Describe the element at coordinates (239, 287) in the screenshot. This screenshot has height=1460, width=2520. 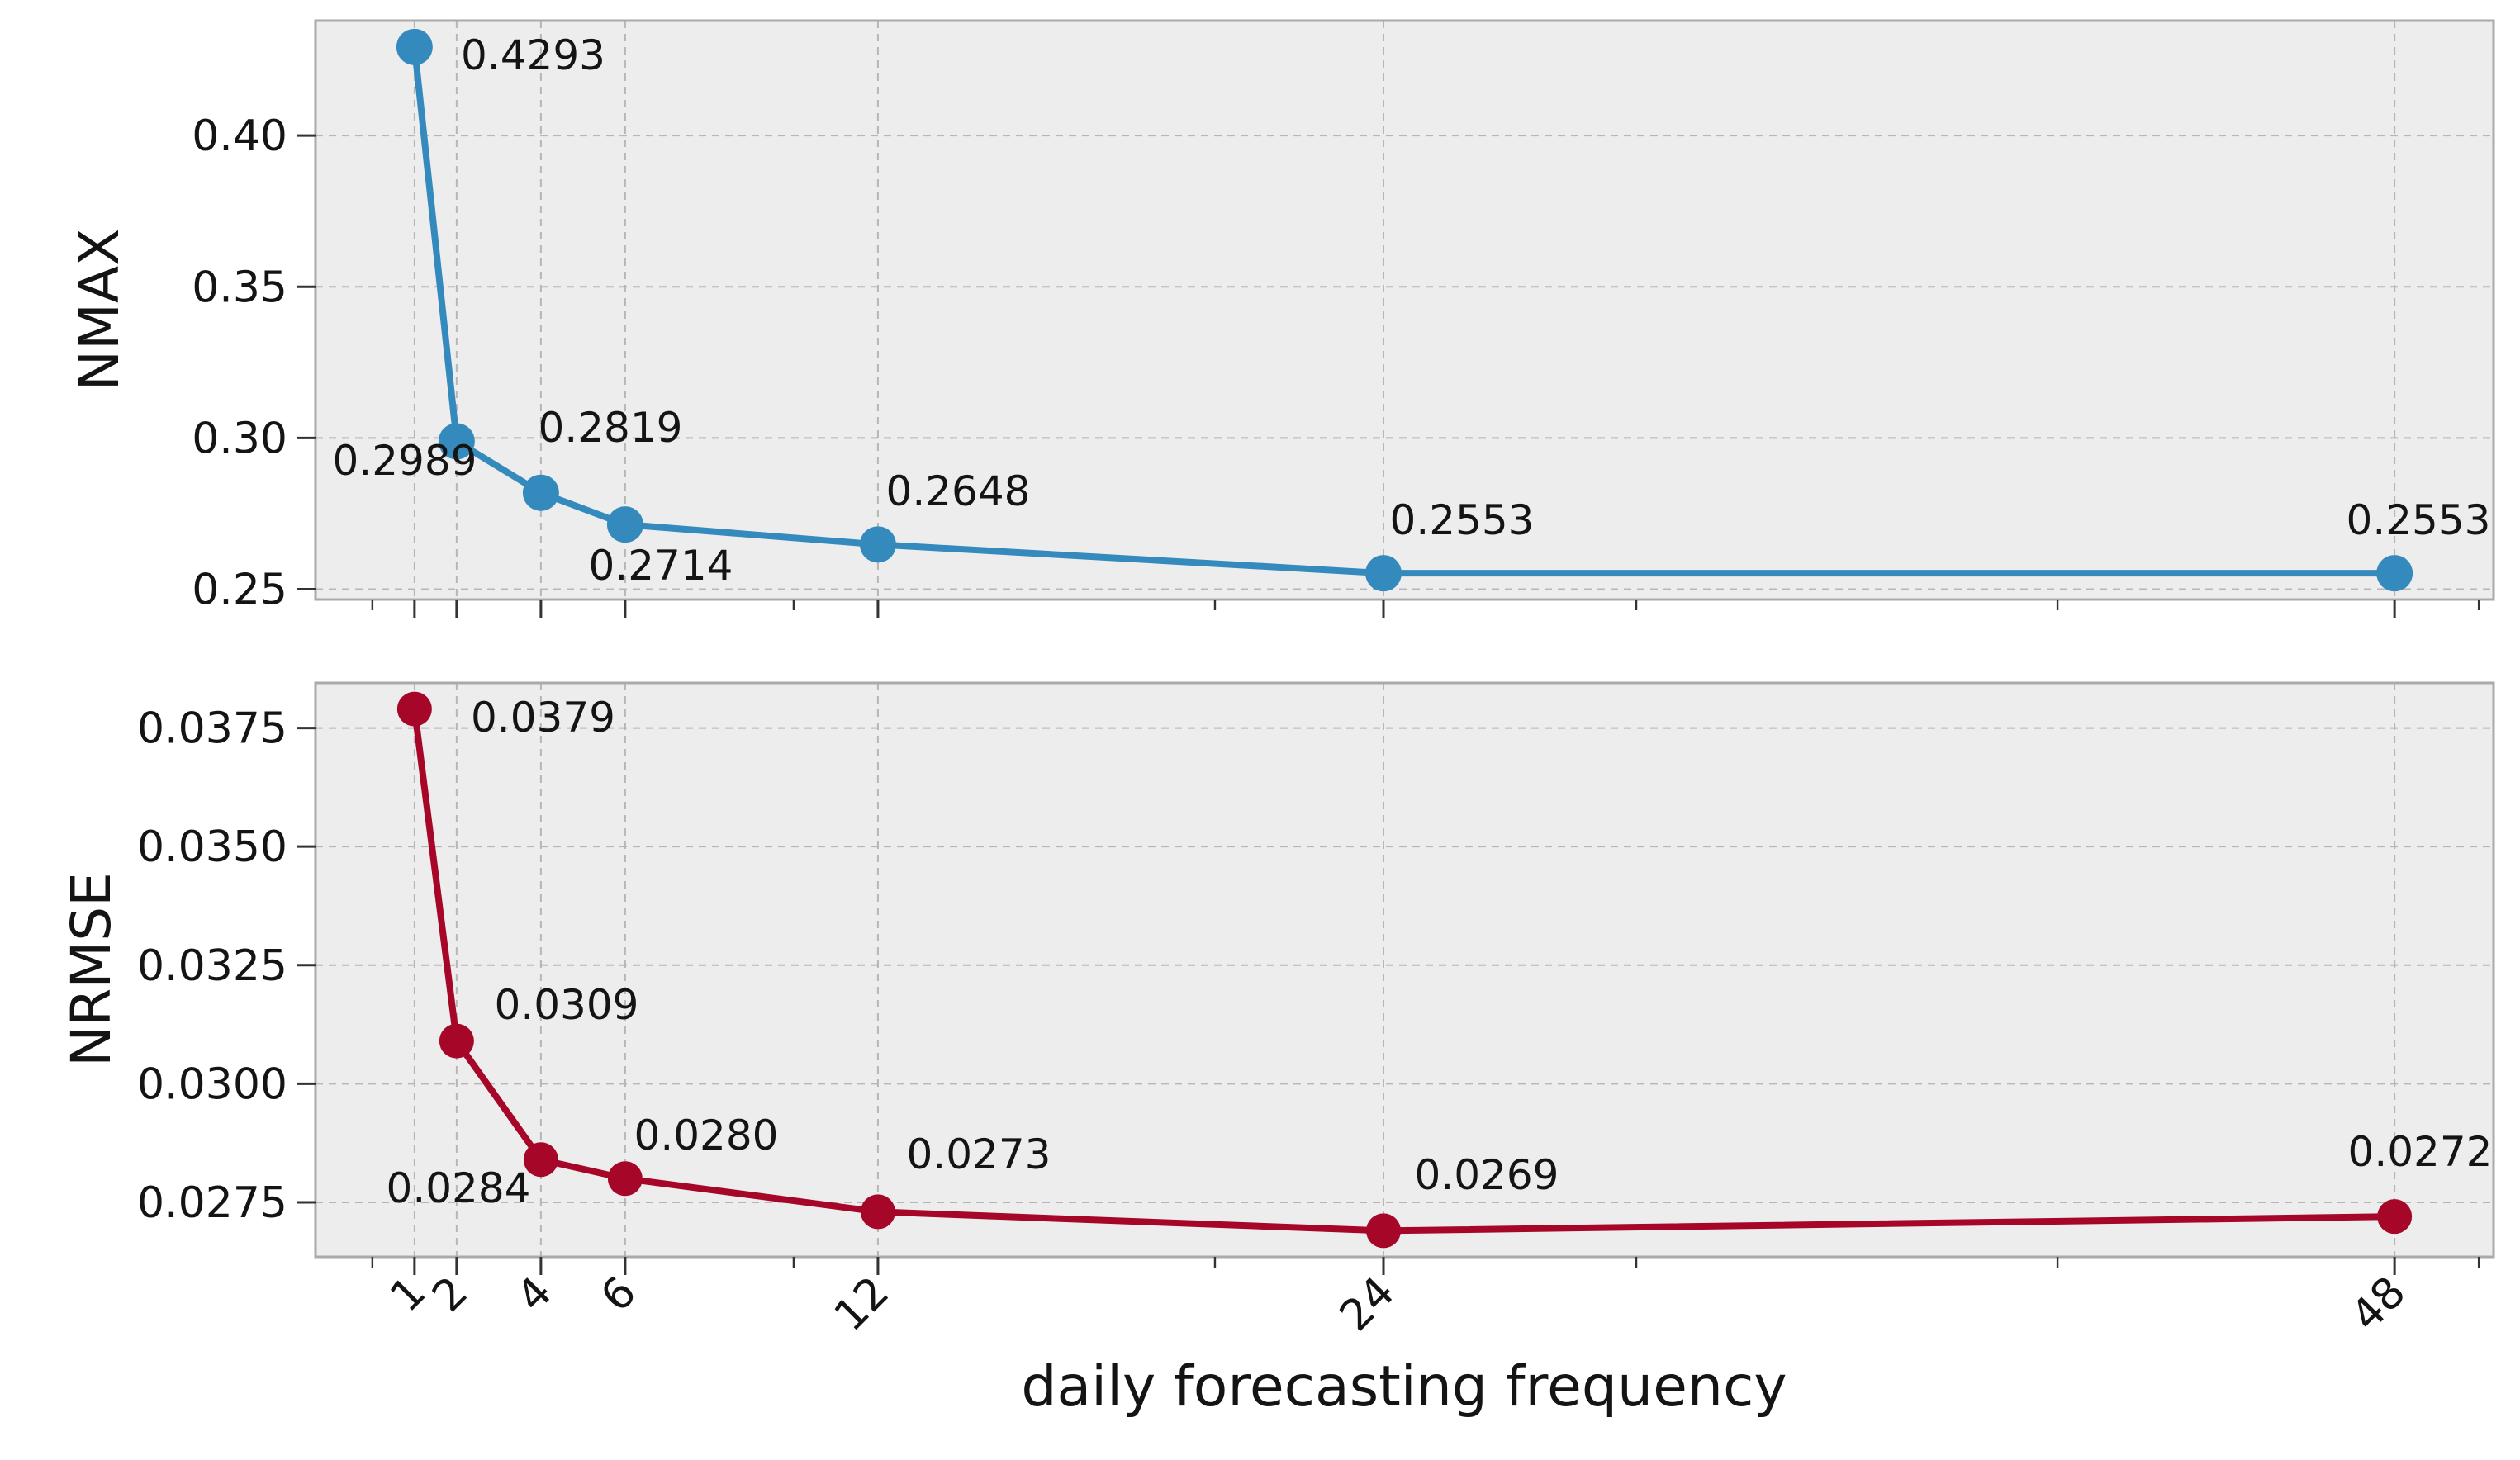
I see `y-tick-label: 0.35` at that location.